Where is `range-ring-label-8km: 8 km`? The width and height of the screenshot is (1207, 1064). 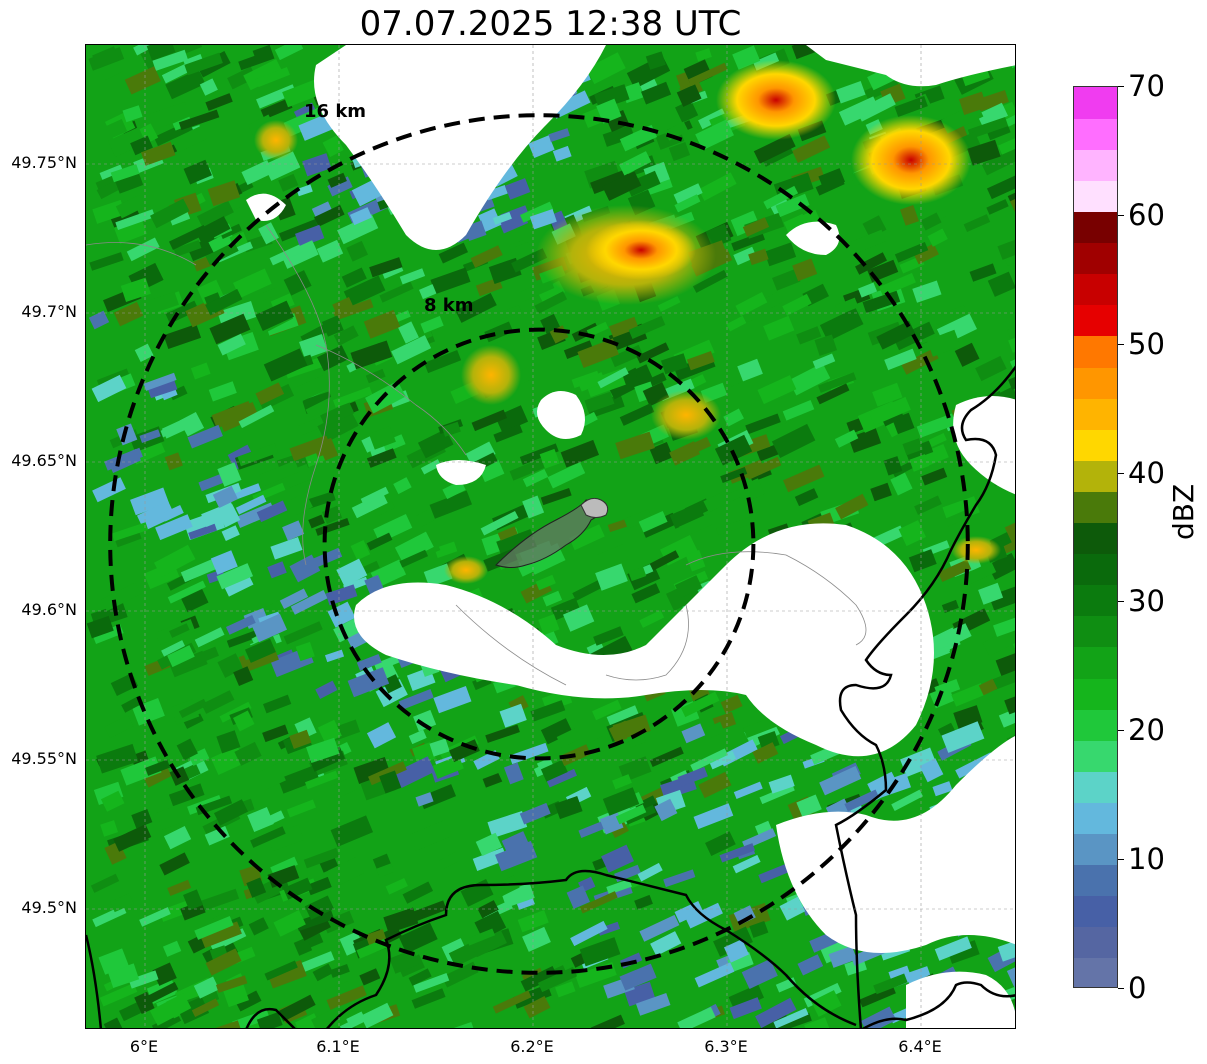 range-ring-label-8km: 8 km is located at coordinates (449, 305).